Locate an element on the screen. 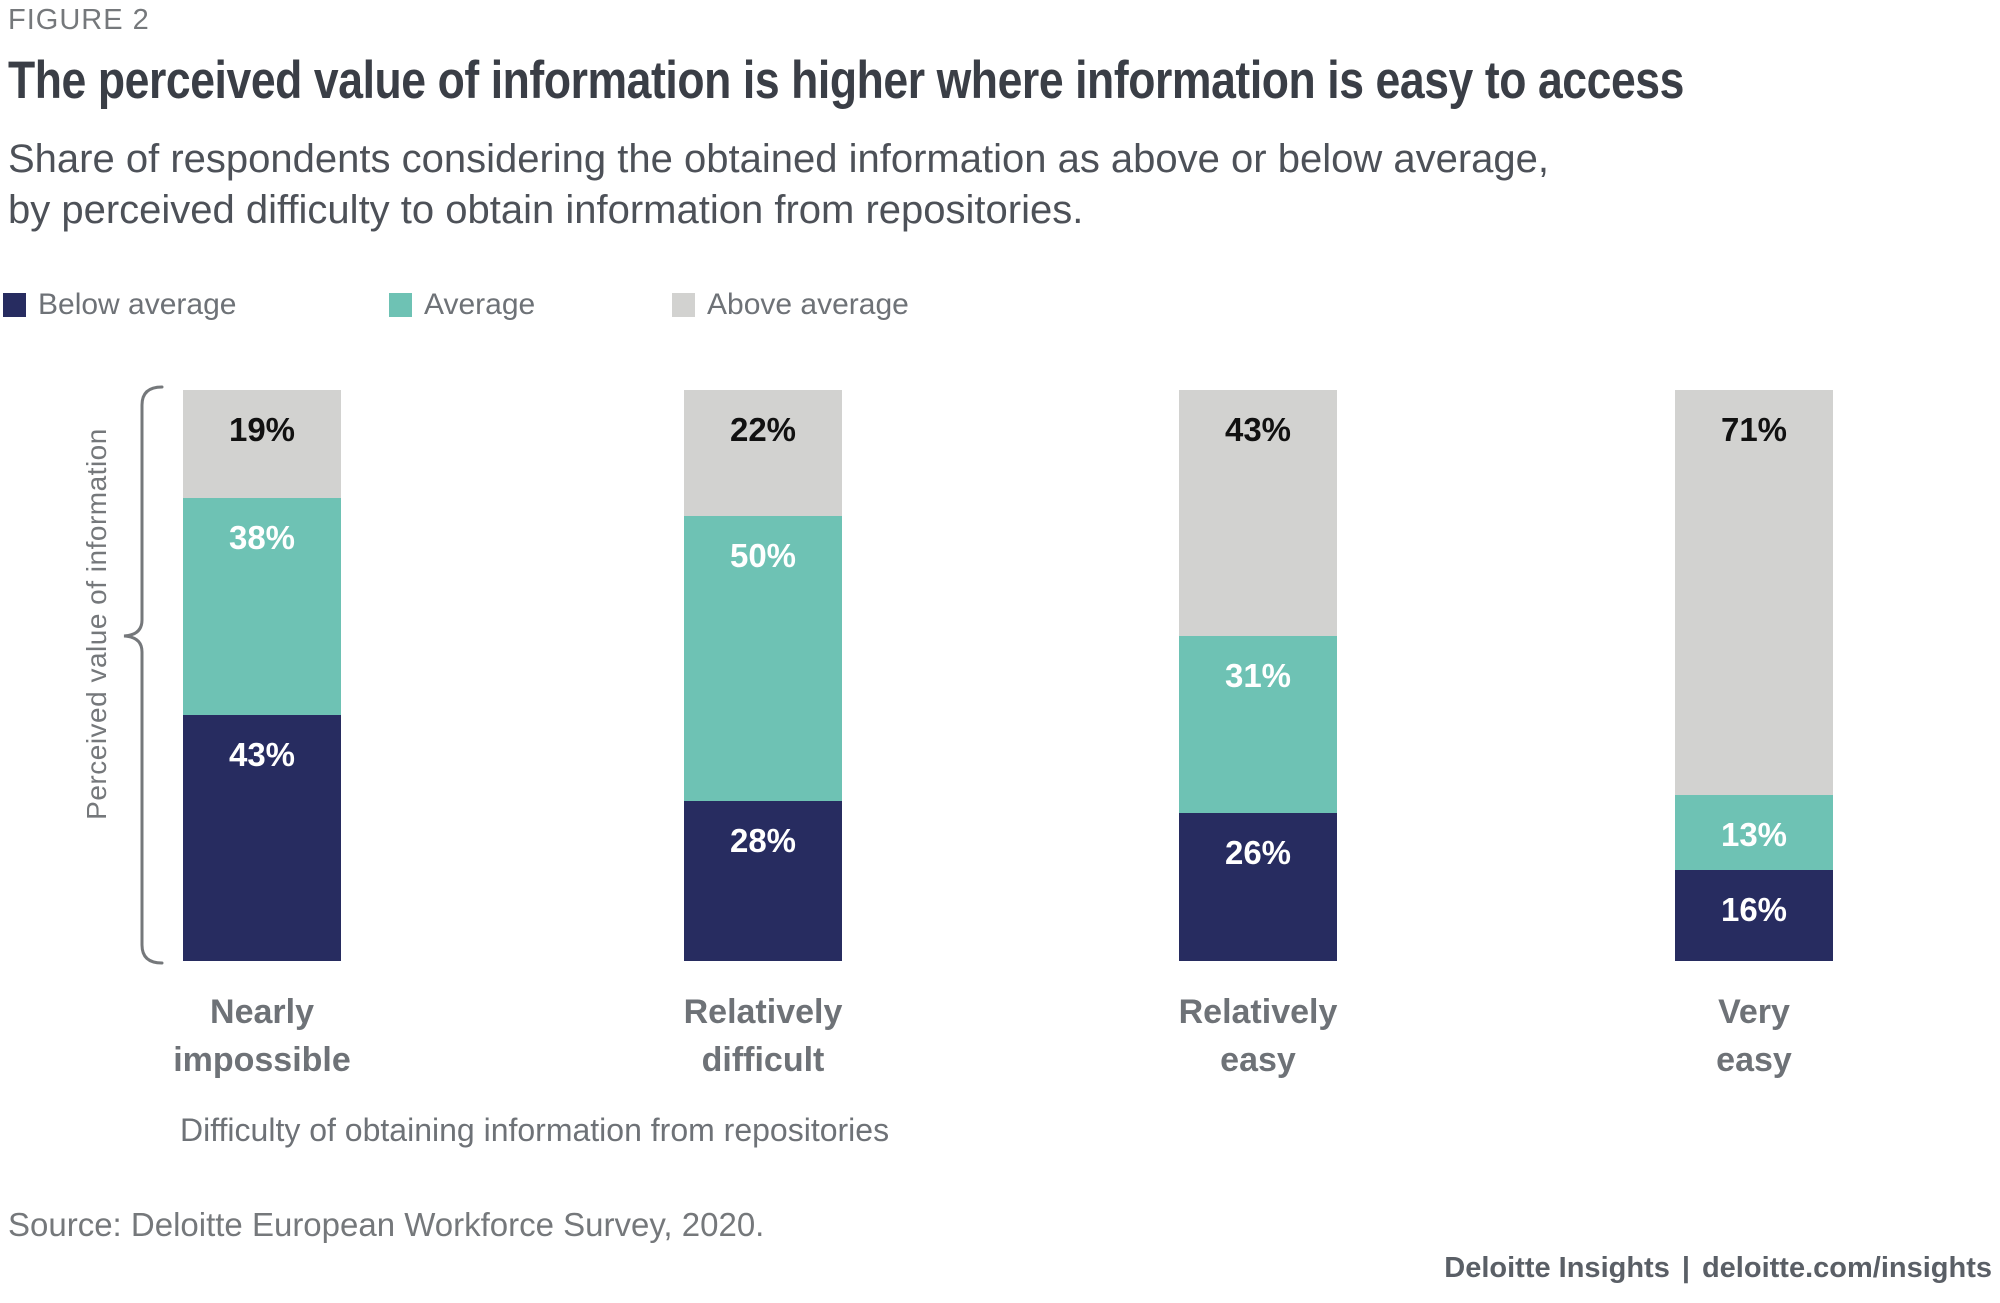  bar-value-label: 13% is located at coordinates (1754, 835).